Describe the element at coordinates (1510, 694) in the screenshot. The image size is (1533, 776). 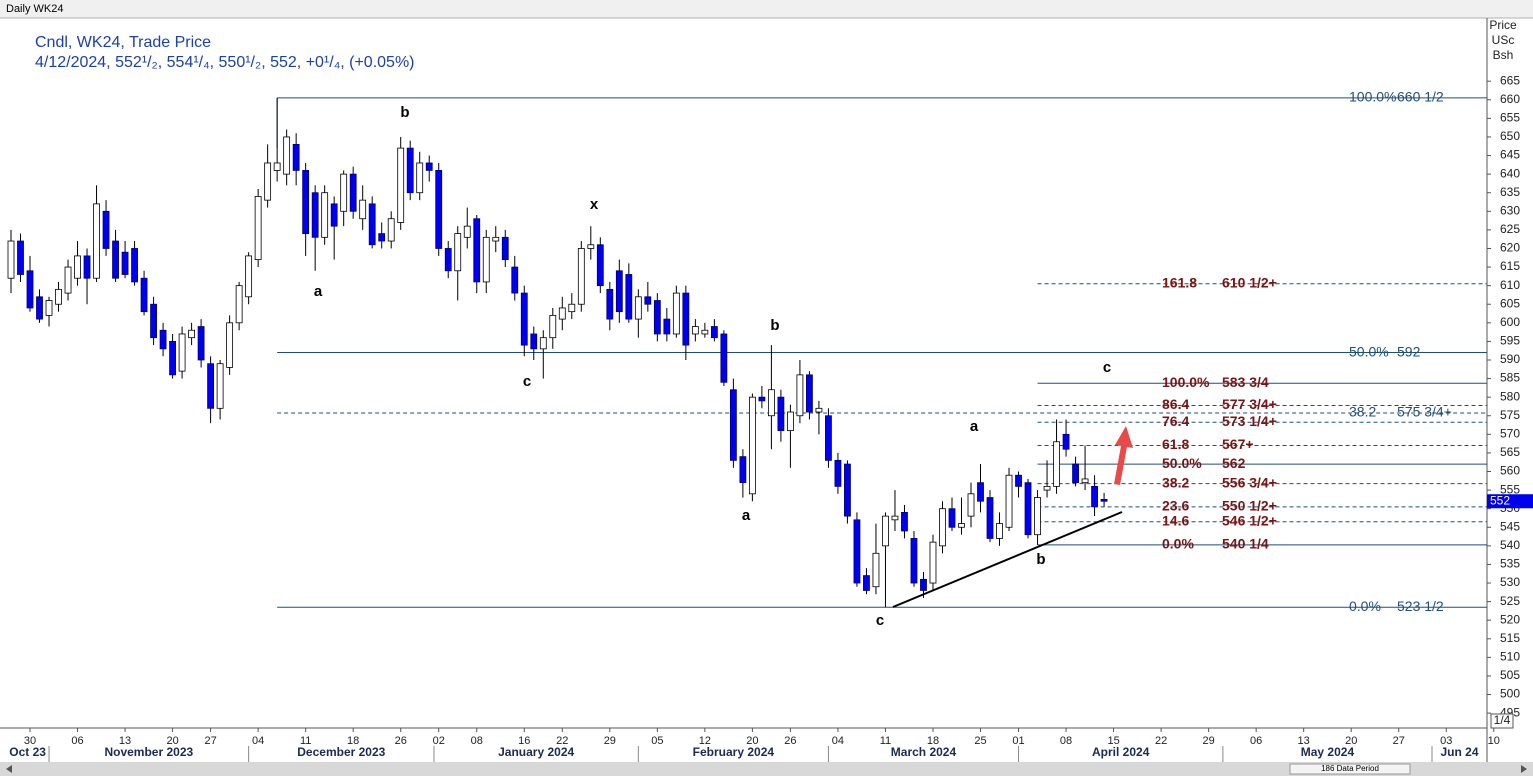
I see `y-tick-label: 500` at that location.